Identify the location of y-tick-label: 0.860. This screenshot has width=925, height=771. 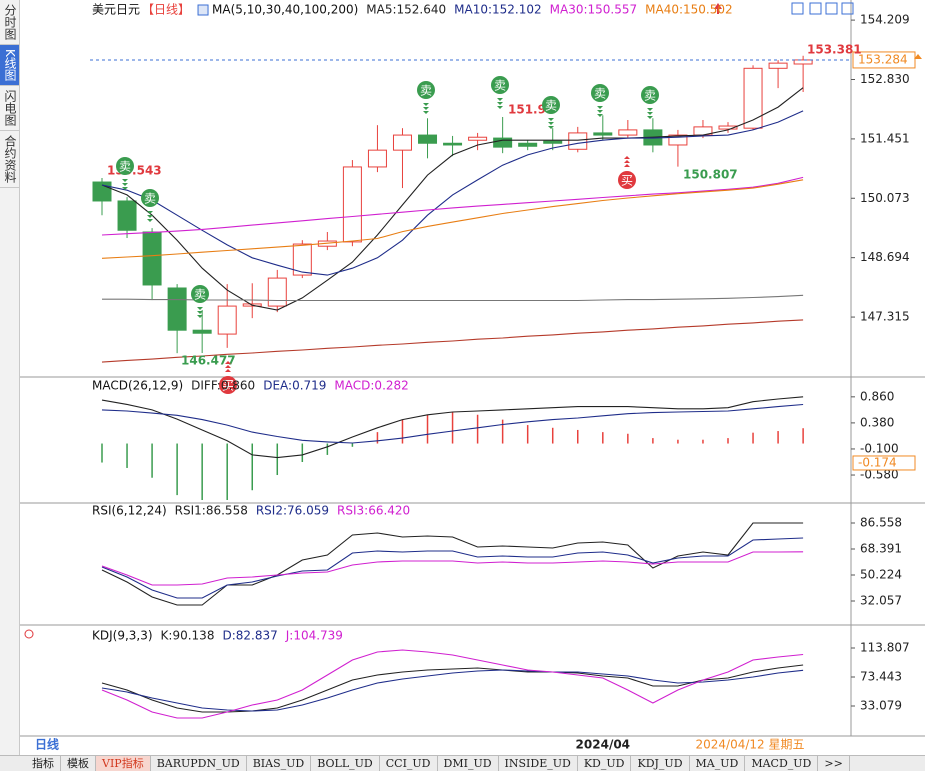
(877, 396).